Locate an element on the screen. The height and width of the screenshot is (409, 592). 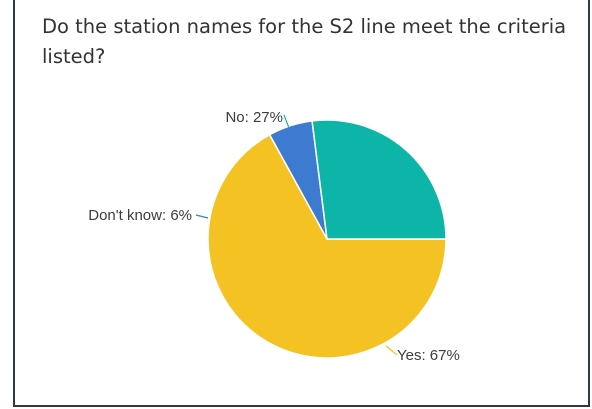
leader-line-don-t-know is located at coordinates (202, 216).